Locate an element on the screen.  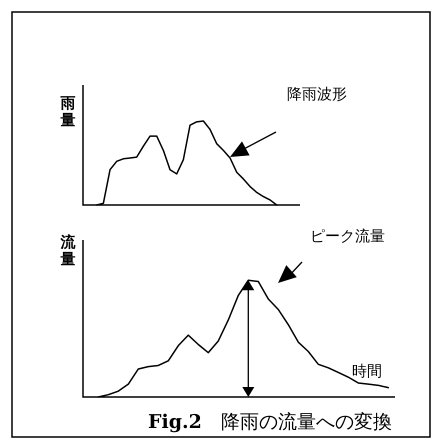
y-axis-title: 流量 is located at coordinates (68, 250).